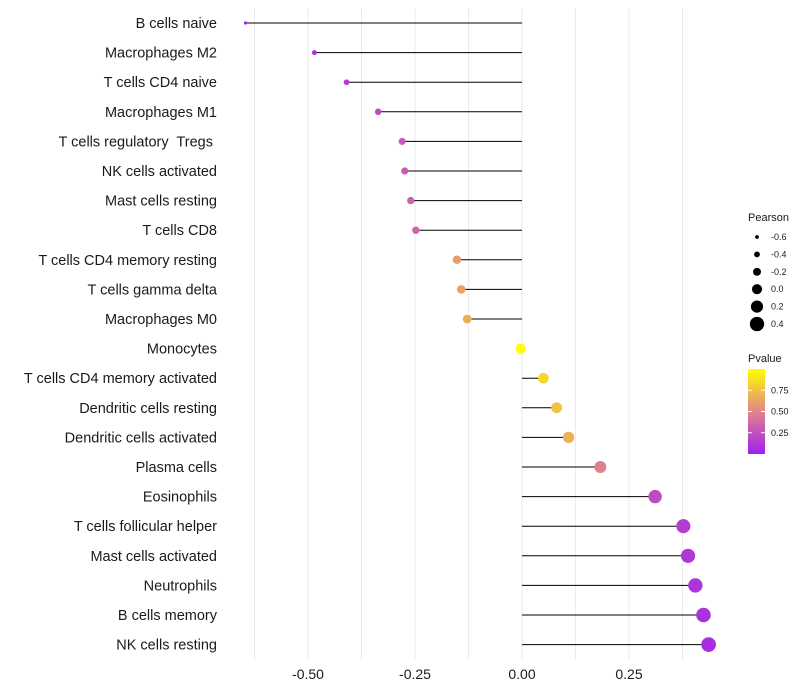 The image size is (800, 700). What do you see at coordinates (768, 218) in the screenshot?
I see `size-legend-title: Pearson` at bounding box center [768, 218].